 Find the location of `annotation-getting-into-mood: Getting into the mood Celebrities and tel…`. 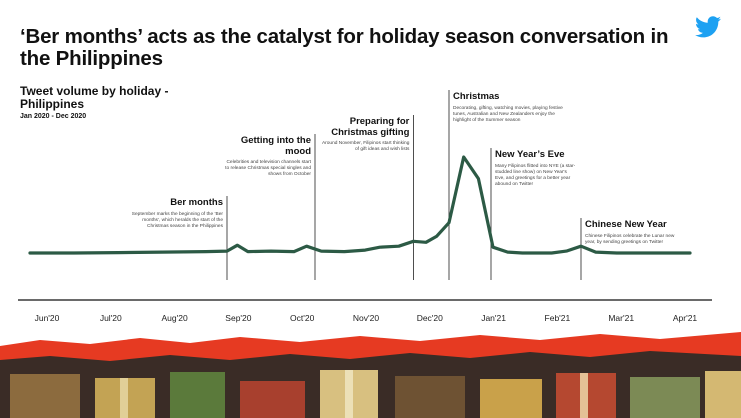

annotation-getting-into-mood: Getting into the mood Celebrities and tel… is located at coordinates (268, 157).